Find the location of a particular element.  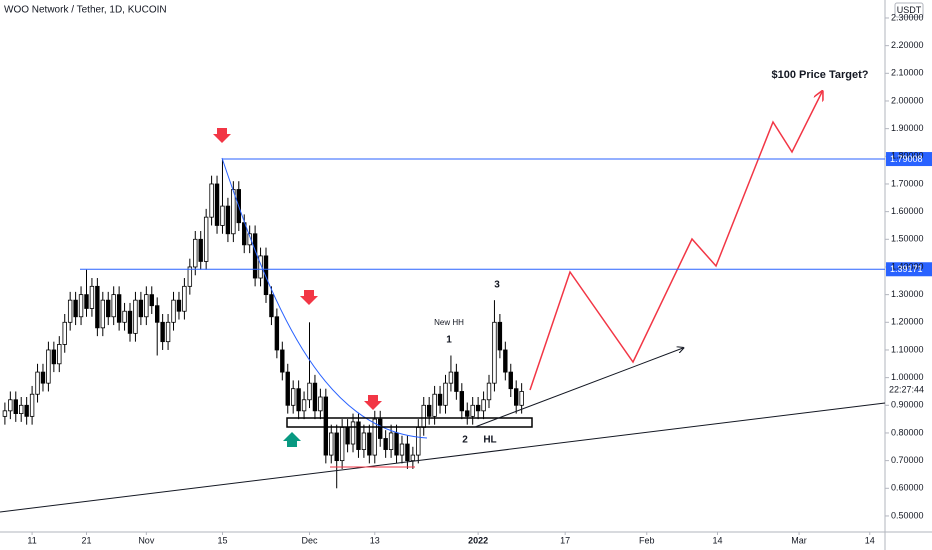

x-tick-label: Mar is located at coordinates (799, 540).